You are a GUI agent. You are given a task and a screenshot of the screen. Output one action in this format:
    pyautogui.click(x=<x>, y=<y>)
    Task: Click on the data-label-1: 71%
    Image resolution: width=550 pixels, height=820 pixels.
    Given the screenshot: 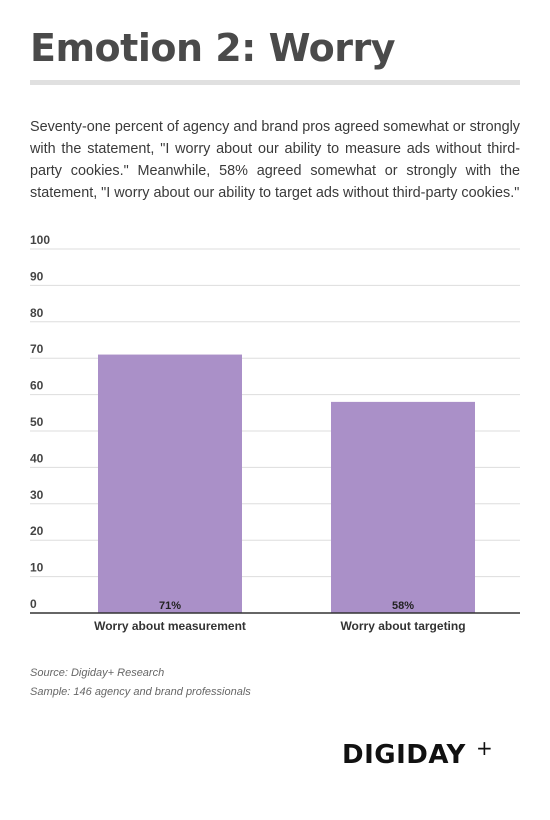 What is the action you would take?
    pyautogui.click(x=170, y=606)
    